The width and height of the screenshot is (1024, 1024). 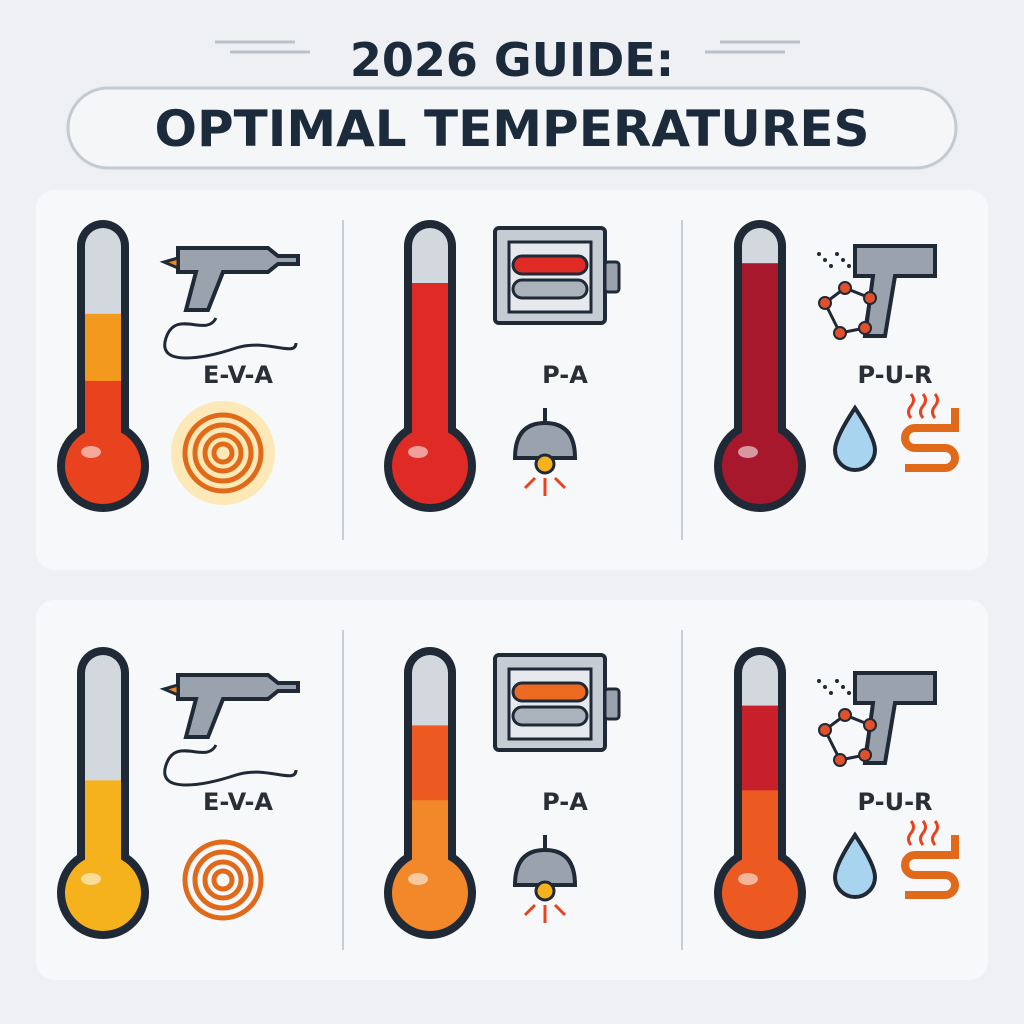 What do you see at coordinates (550, 704) in the screenshot?
I see `press-inner` at bounding box center [550, 704].